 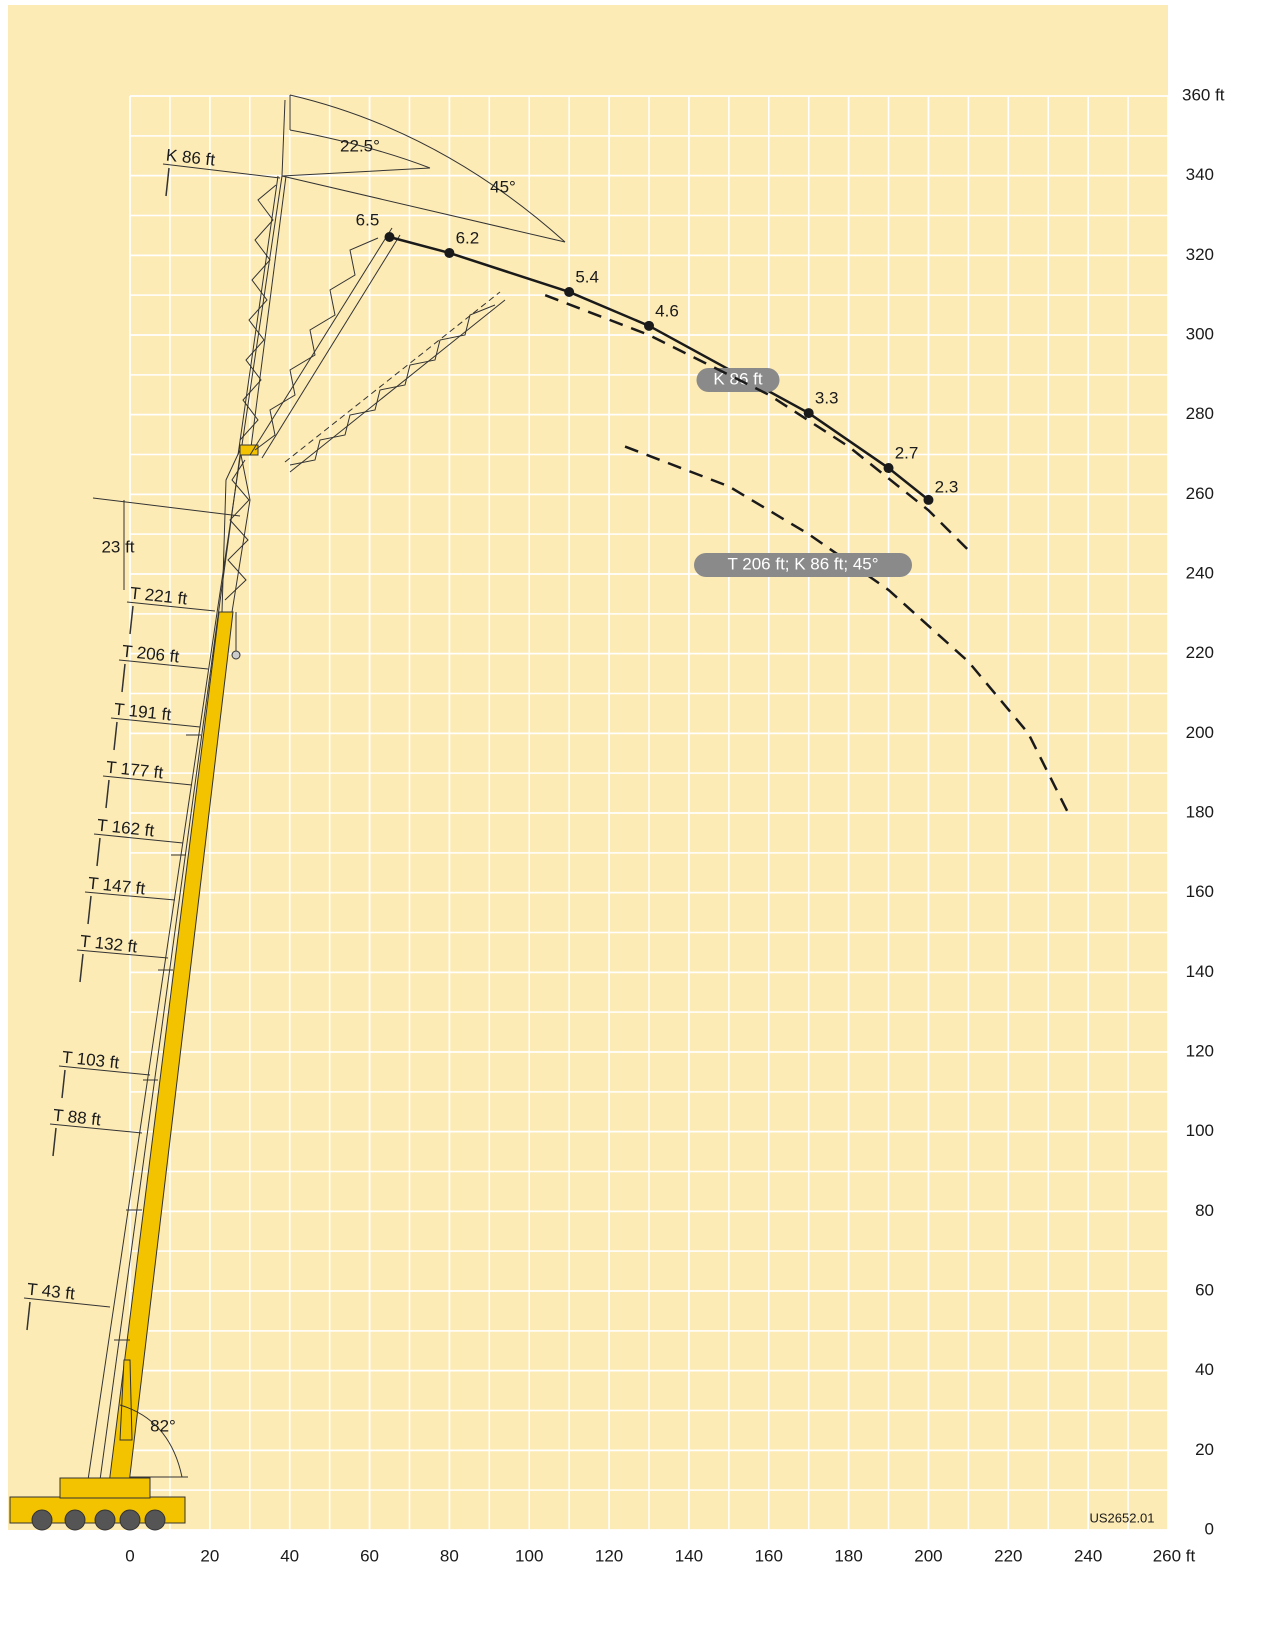 I want to click on y-tick-label: 320, so click(x=1200, y=254).